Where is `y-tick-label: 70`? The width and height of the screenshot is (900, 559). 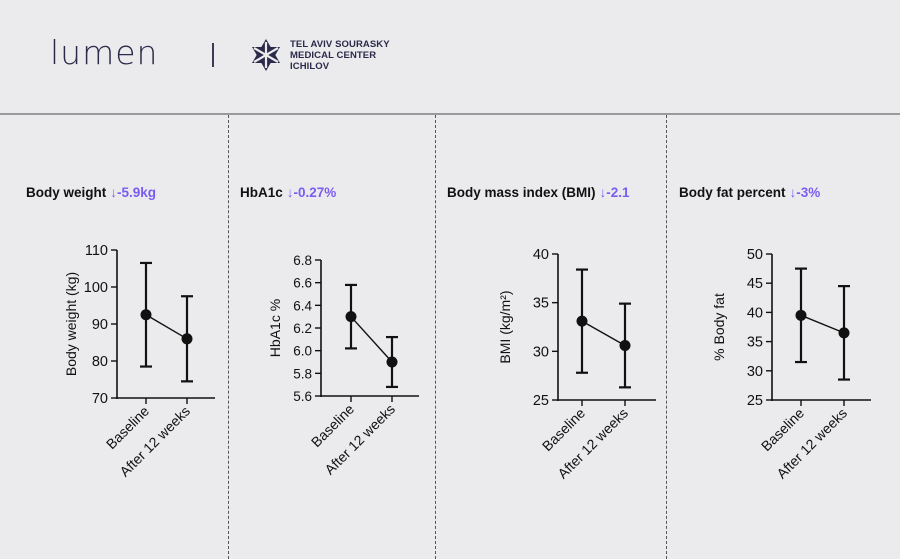 y-tick-label: 70 is located at coordinates (100, 399).